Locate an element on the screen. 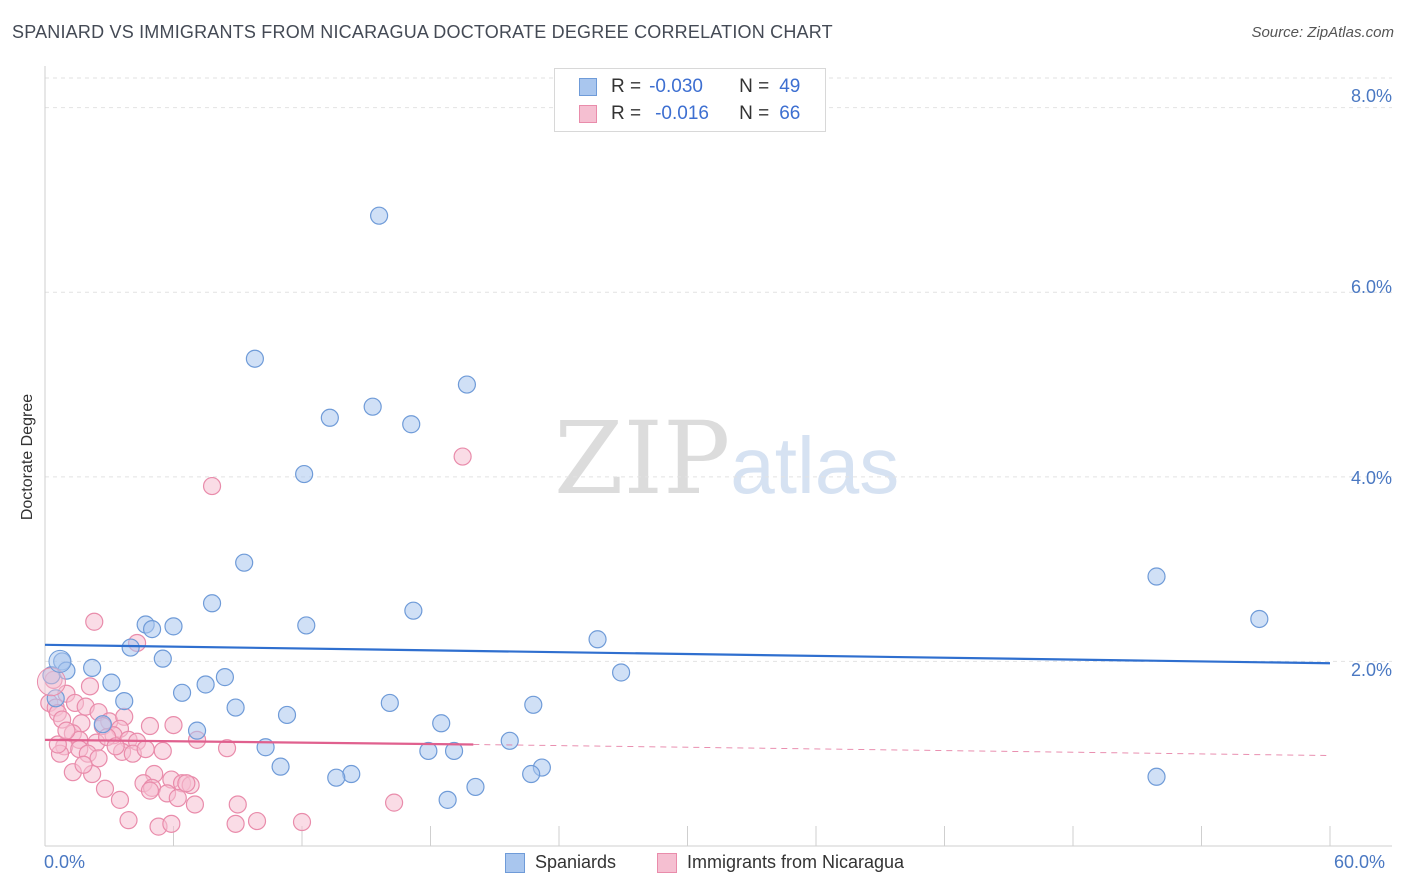 The width and height of the screenshot is (1406, 892). y-tick-label: 6.0% is located at coordinates (1371, 287).